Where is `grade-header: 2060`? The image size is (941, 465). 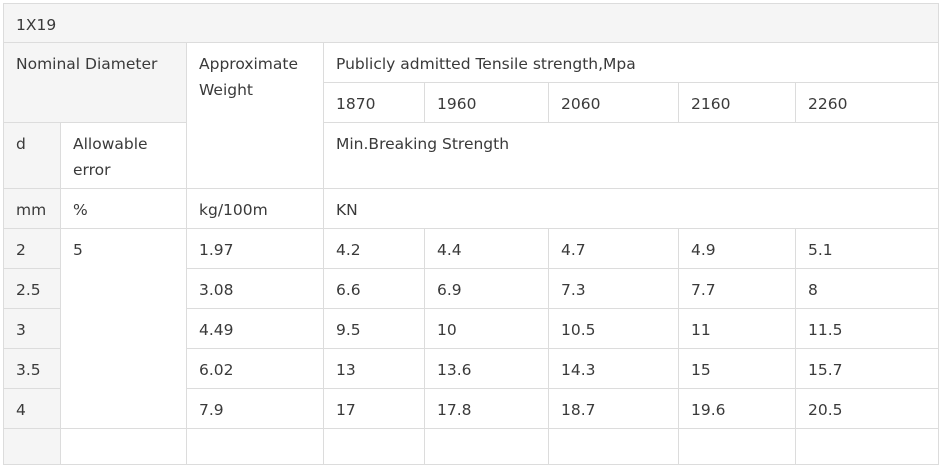
grade-header: 2060 is located at coordinates (613, 102).